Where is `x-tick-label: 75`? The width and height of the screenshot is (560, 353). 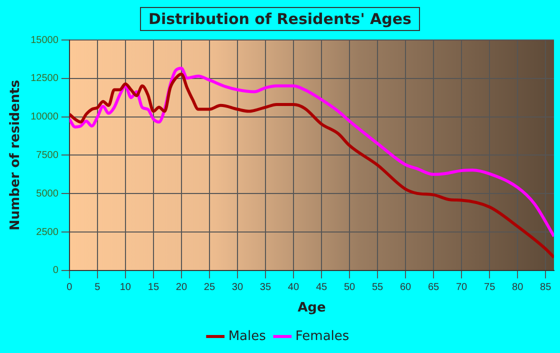 x-tick-label: 75 is located at coordinates (490, 288).